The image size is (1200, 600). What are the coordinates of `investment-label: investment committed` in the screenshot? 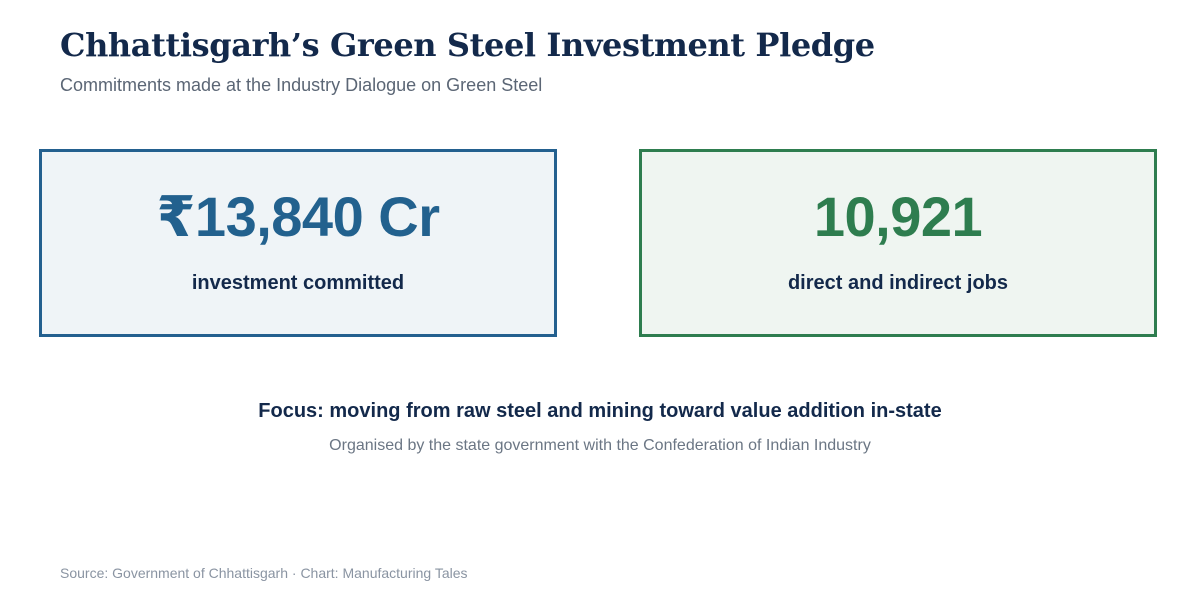 It's located at (298, 283).